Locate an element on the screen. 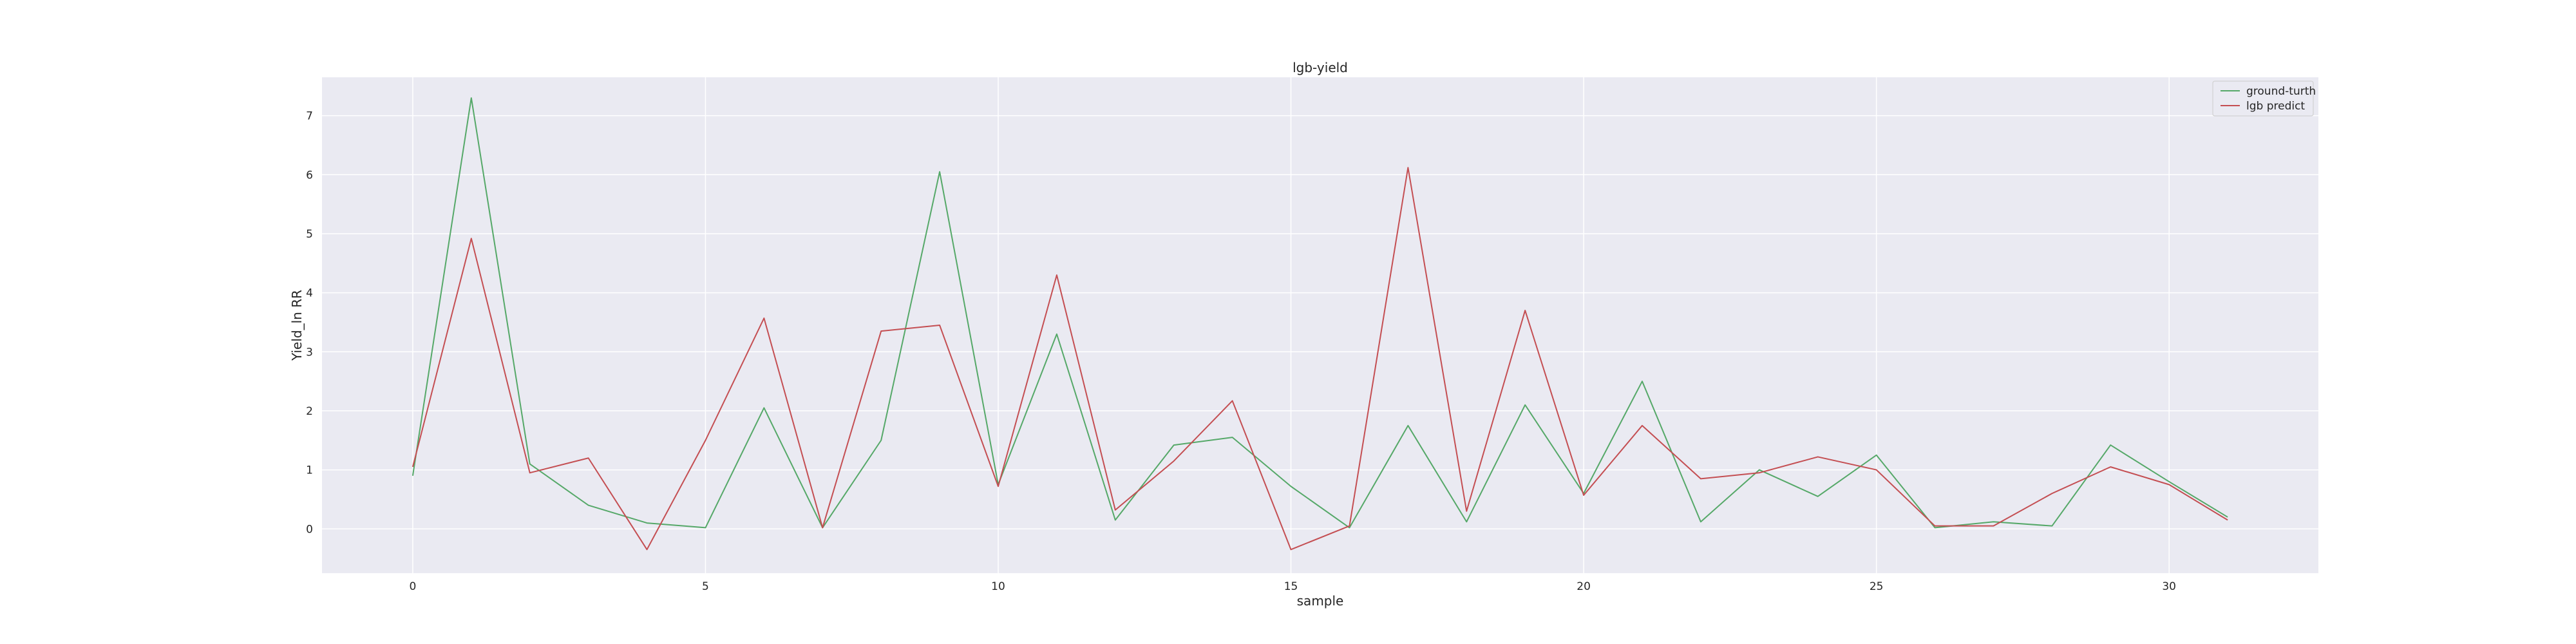  y-tick-label: 7 is located at coordinates (309, 116).